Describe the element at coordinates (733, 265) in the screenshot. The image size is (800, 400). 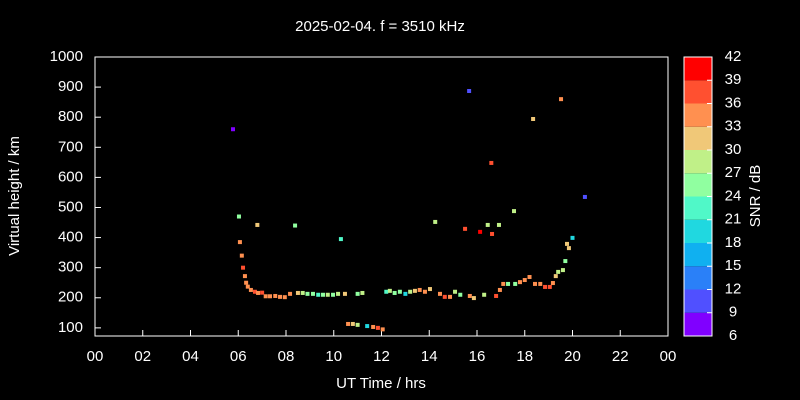
I see `colorbar-tick-label: 15` at that location.